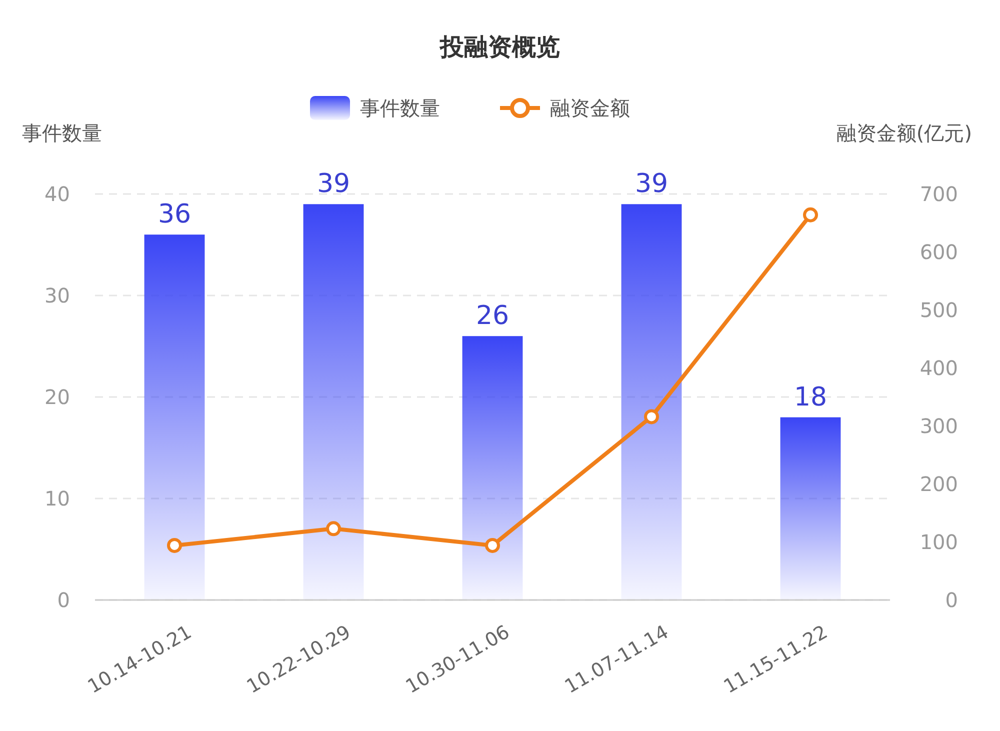  Describe the element at coordinates (175, 215) in the screenshot. I see `data-label: 36` at that location.